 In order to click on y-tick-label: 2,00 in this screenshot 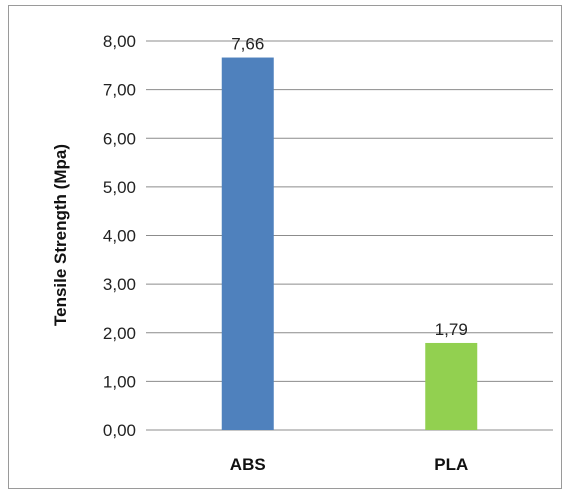, I will do `click(119, 333)`.